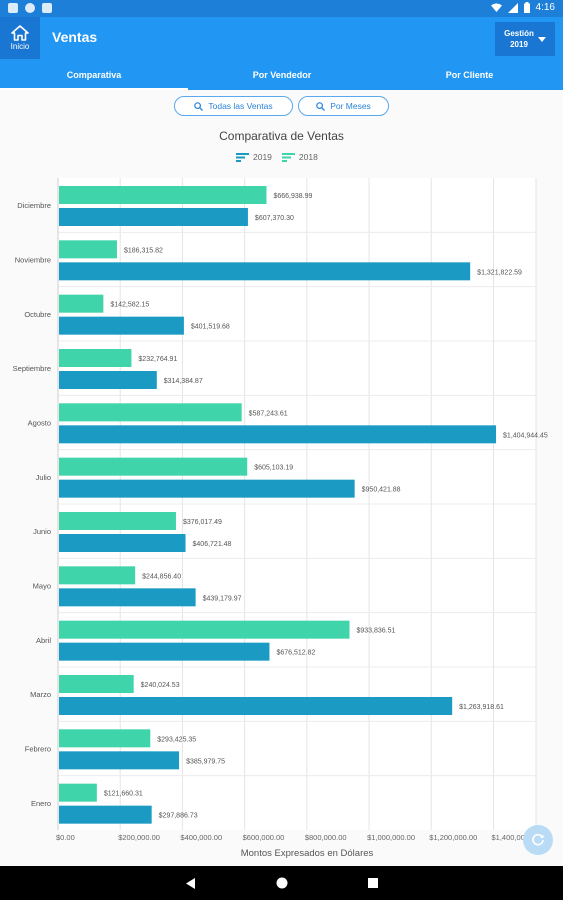 The height and width of the screenshot is (900, 563). I want to click on gestion-year: 2019, so click(519, 44).